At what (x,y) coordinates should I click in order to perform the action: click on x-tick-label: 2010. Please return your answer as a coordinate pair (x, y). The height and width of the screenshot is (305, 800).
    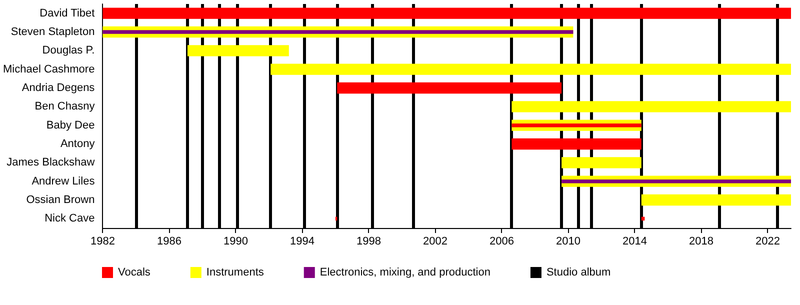
    Looking at the image, I should click on (568, 242).